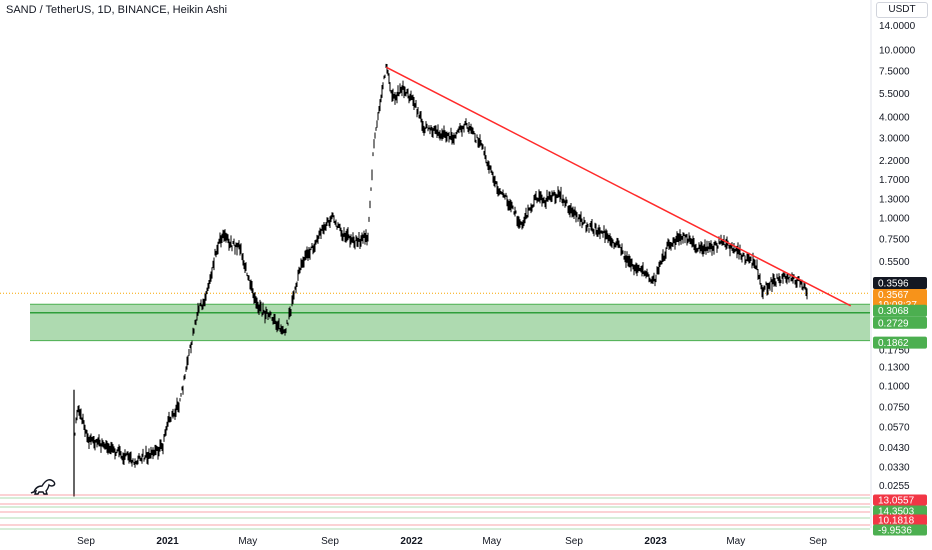 The image size is (932, 550). Describe the element at coordinates (894, 180) in the screenshot. I see `y-tick-label: 1.7000` at that location.